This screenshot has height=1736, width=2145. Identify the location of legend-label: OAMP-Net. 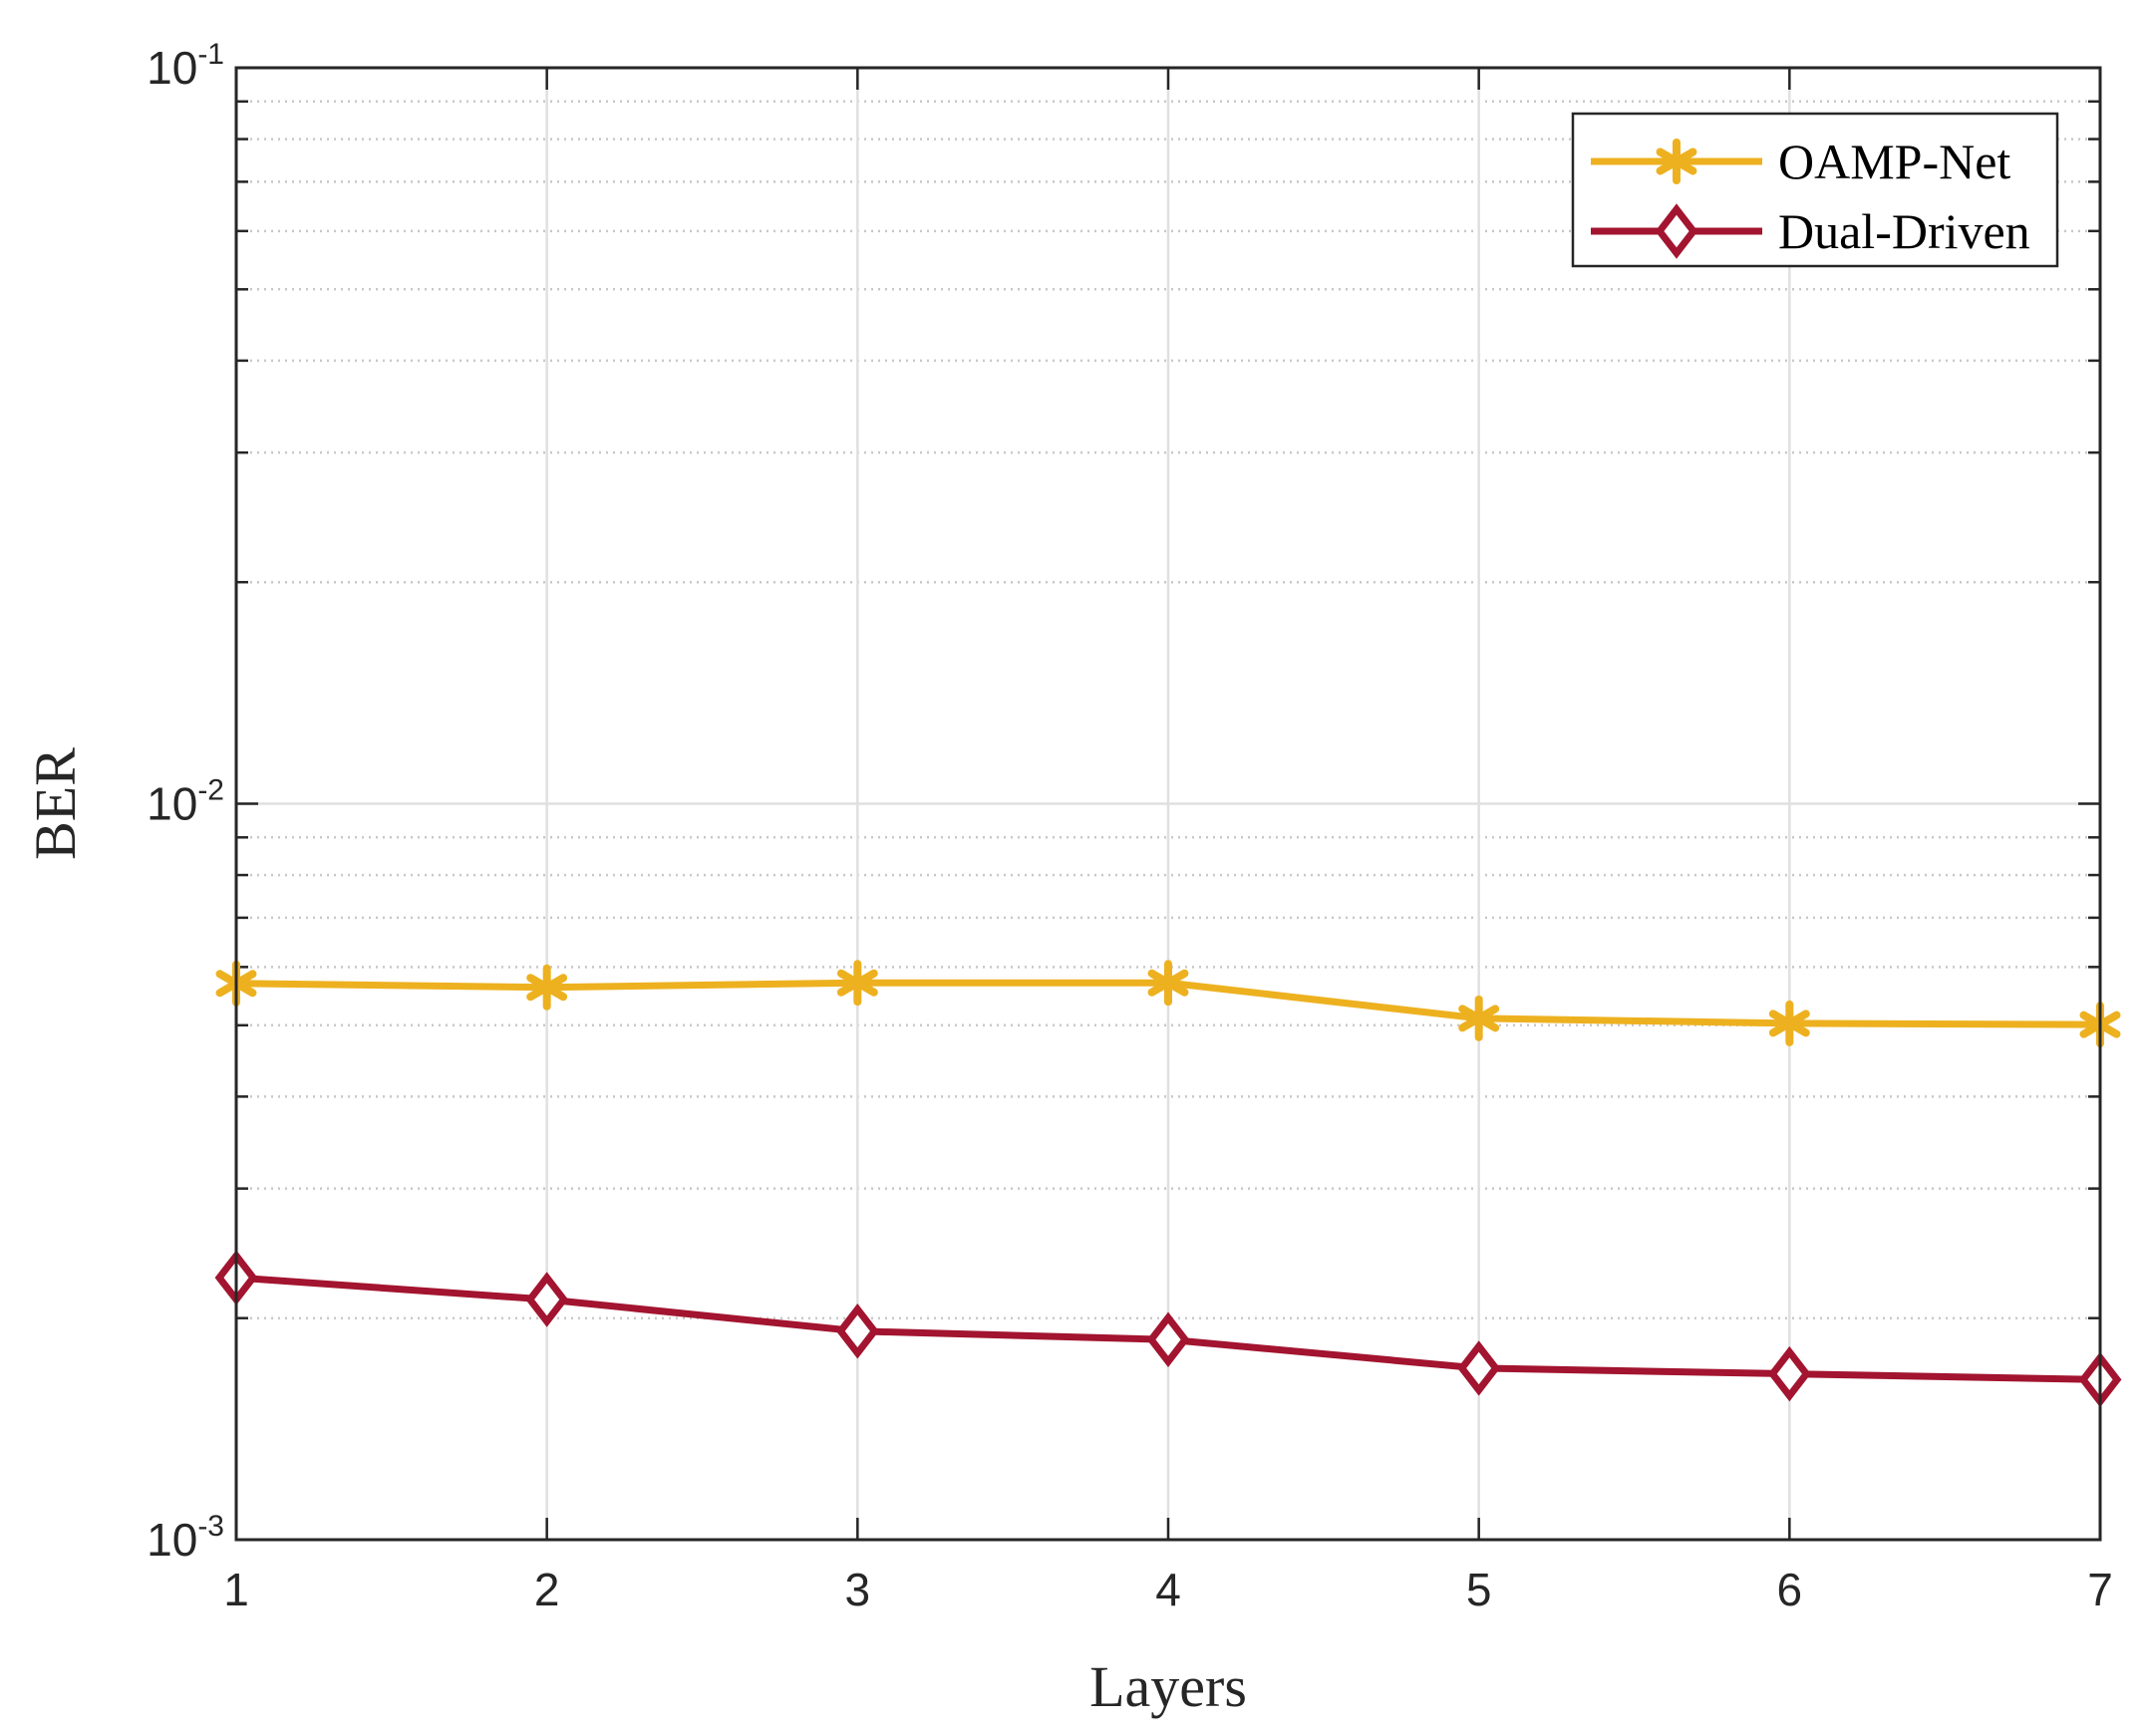
(1894, 161).